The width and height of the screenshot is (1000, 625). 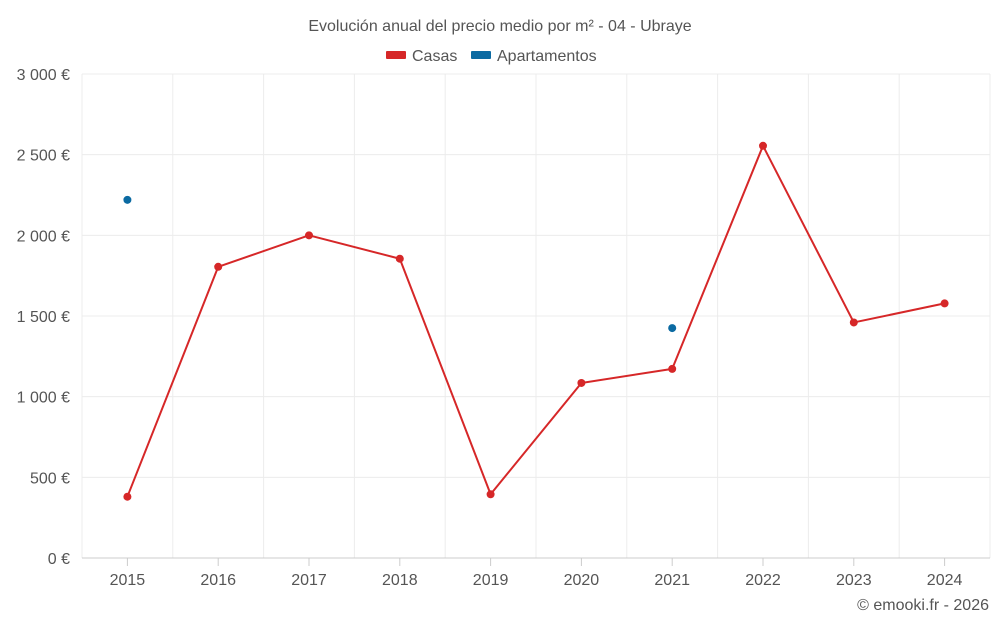 I want to click on x-tick-label: 2022, so click(x=763, y=580).